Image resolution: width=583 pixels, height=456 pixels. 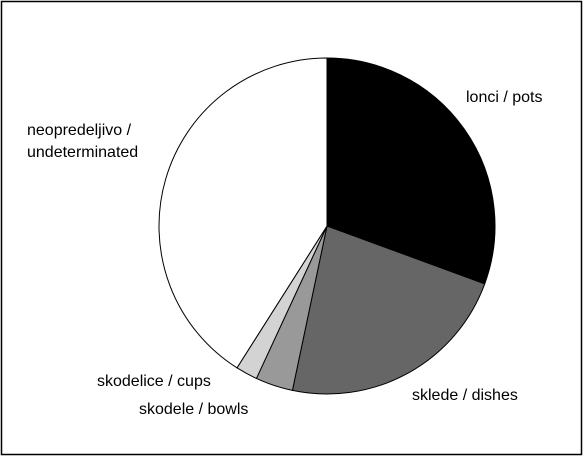 I want to click on slice-label-undeterminated: neopredeljivo / undeterminated, so click(x=82, y=141).